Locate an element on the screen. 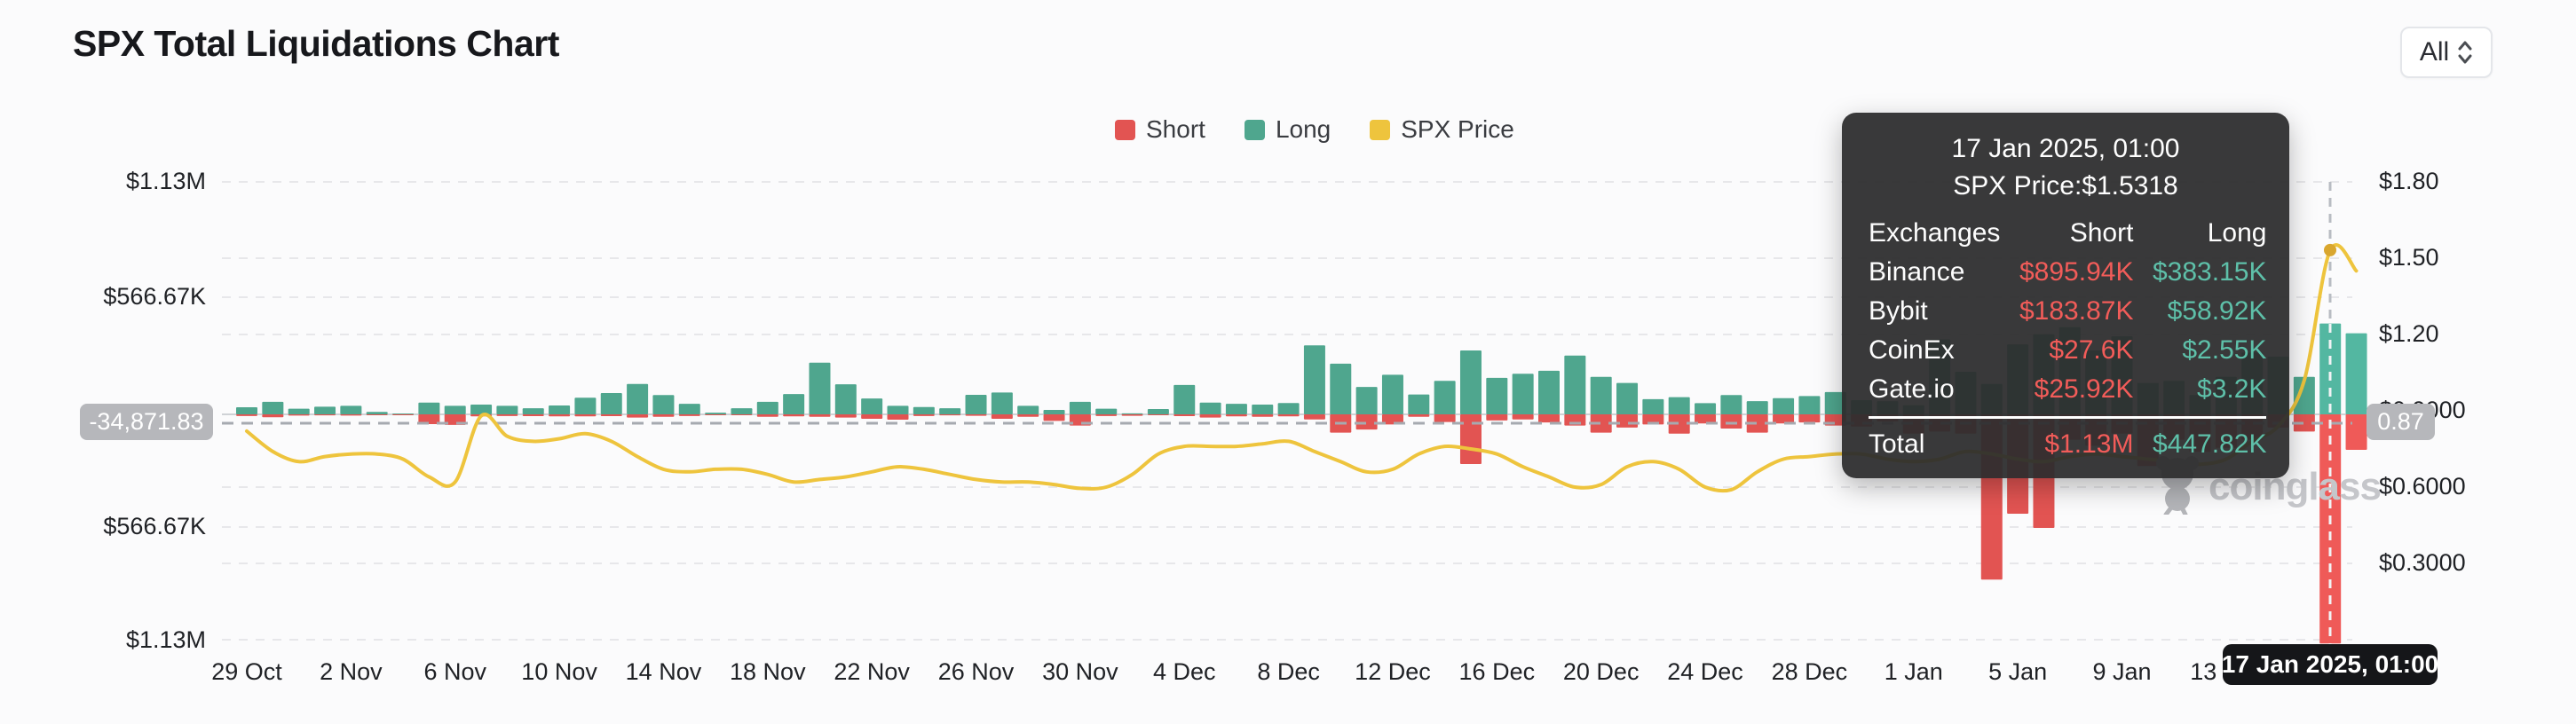  legend-item-short: Short is located at coordinates (1160, 129).